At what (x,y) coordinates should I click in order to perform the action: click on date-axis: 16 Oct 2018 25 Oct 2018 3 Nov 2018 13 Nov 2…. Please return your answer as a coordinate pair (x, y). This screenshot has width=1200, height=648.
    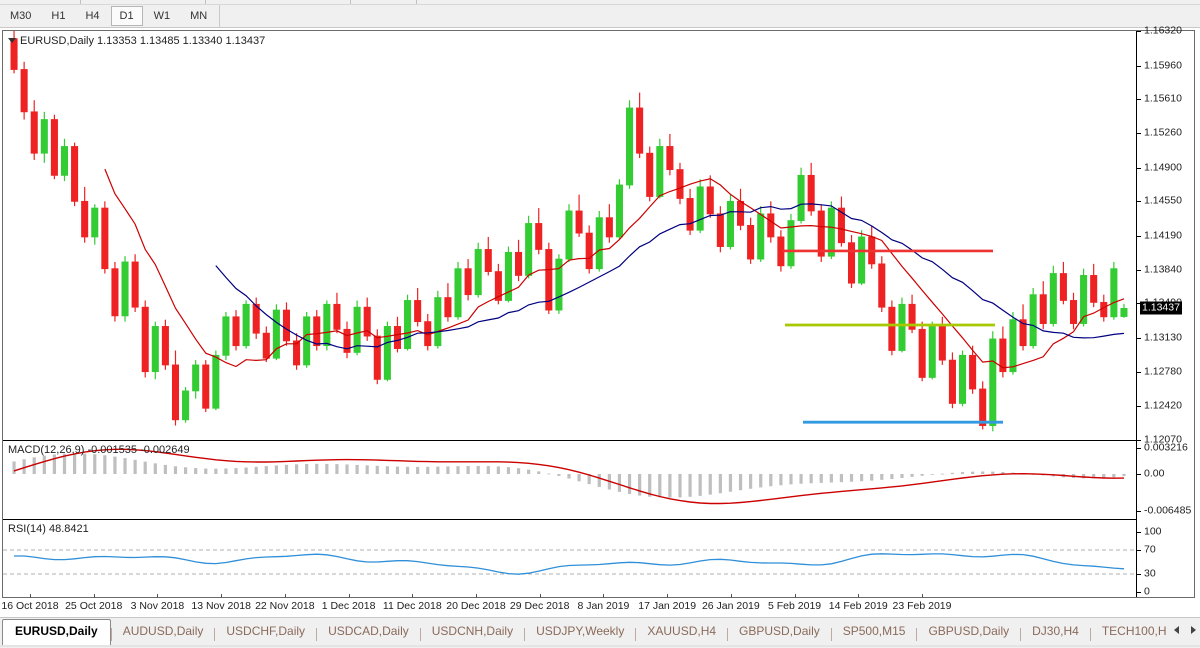
    Looking at the image, I should click on (598, 604).